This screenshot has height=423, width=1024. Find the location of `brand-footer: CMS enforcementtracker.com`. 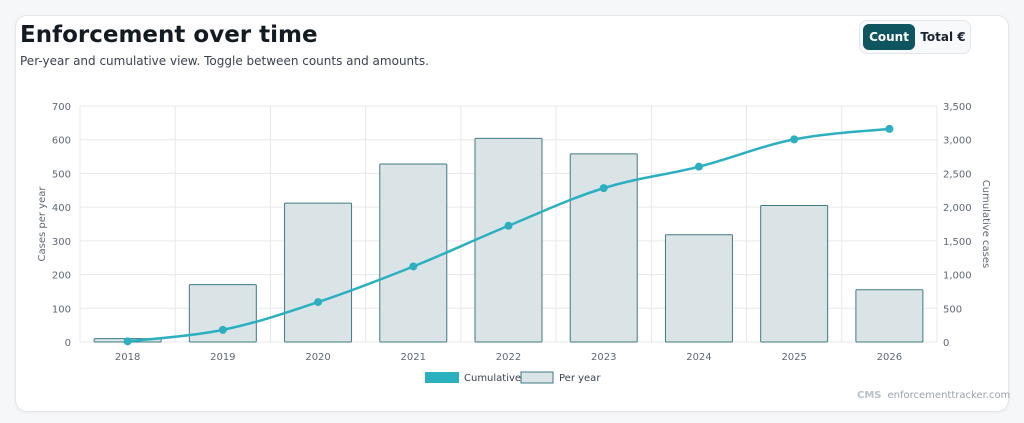

brand-footer: CMS enforcementtracker.com is located at coordinates (933, 395).